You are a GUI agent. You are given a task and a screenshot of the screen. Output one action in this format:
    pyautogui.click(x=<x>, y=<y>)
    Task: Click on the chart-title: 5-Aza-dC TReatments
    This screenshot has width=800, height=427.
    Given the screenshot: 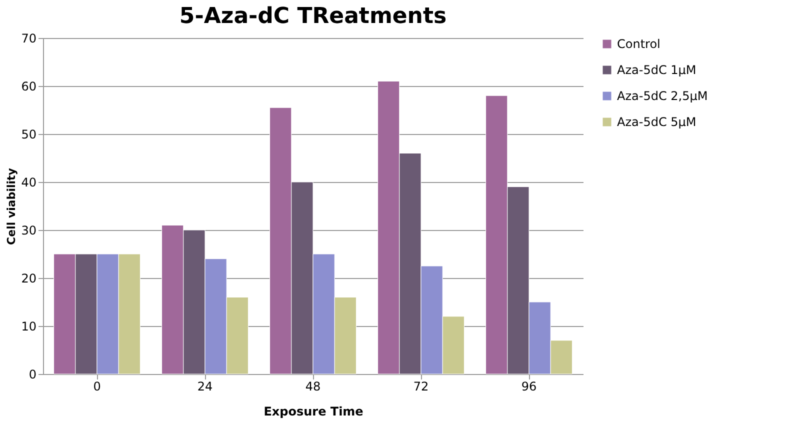 What is the action you would take?
    pyautogui.click(x=313, y=16)
    